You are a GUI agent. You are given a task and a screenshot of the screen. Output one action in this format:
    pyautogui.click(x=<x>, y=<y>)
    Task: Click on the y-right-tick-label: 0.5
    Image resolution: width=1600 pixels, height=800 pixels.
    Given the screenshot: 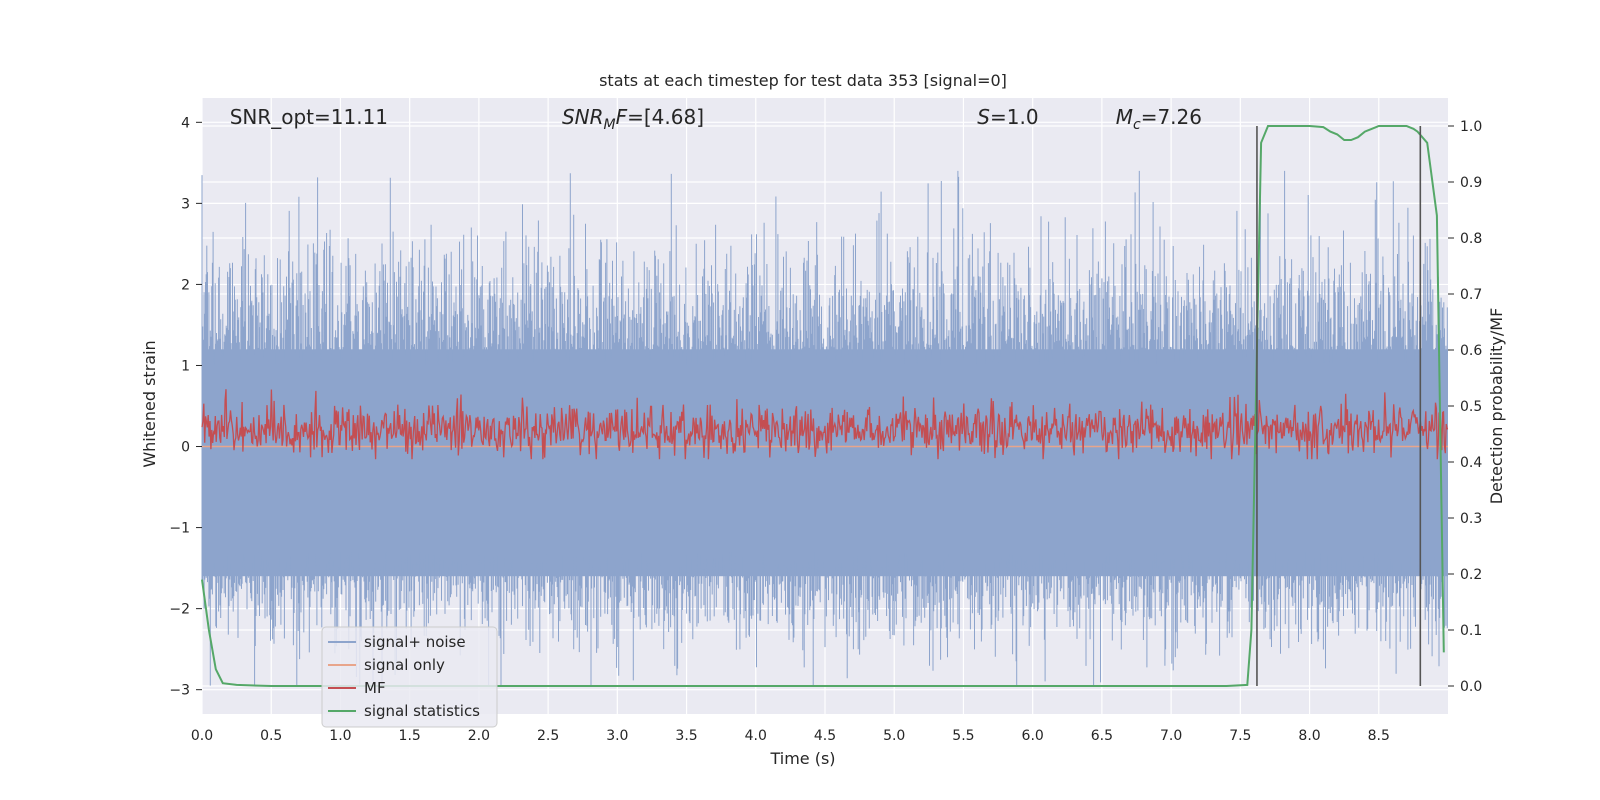 What is the action you would take?
    pyautogui.click(x=1471, y=407)
    